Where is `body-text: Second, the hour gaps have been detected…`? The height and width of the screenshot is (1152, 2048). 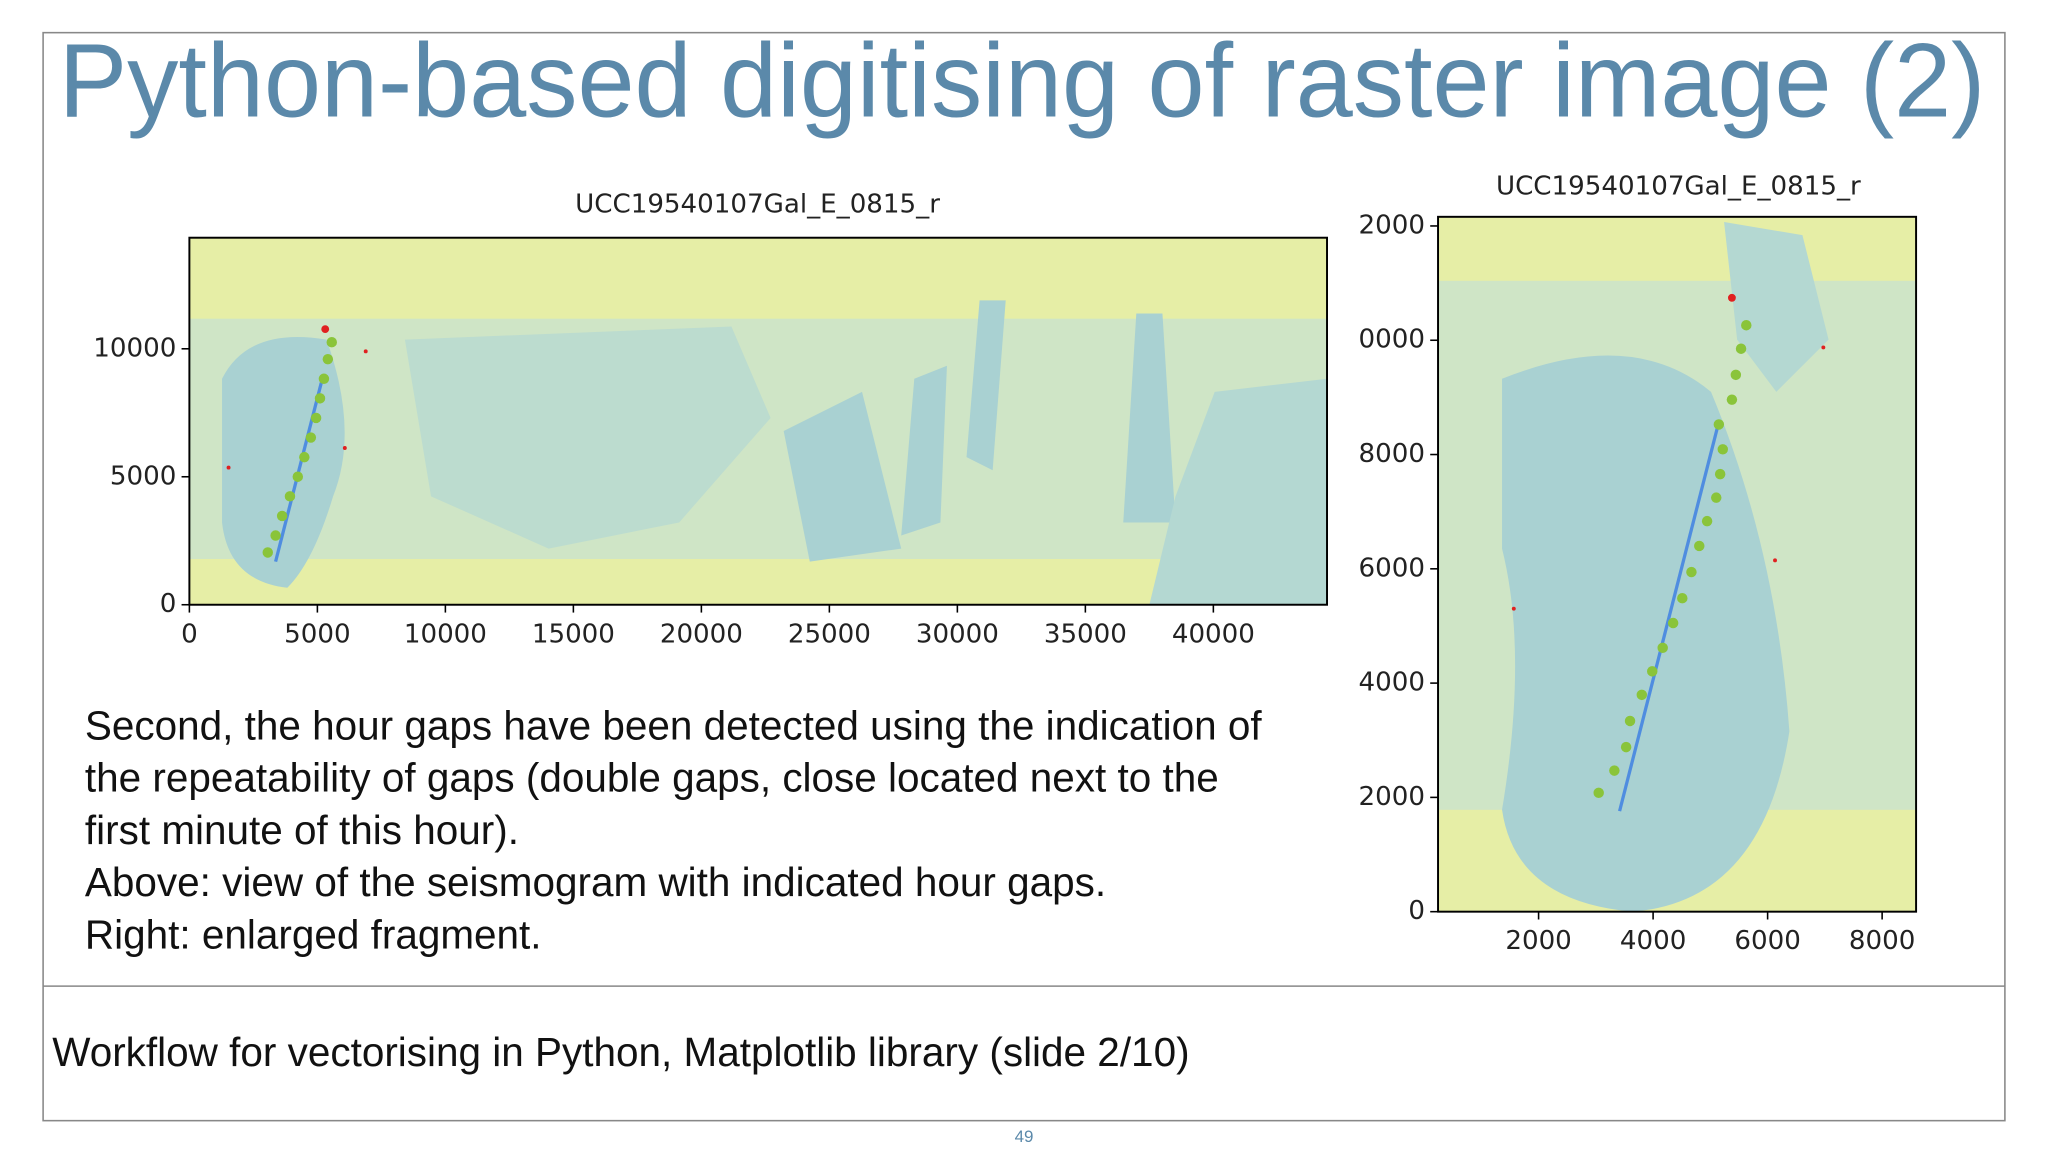
body-text: Second, the hour gaps have been detected… is located at coordinates (673, 830).